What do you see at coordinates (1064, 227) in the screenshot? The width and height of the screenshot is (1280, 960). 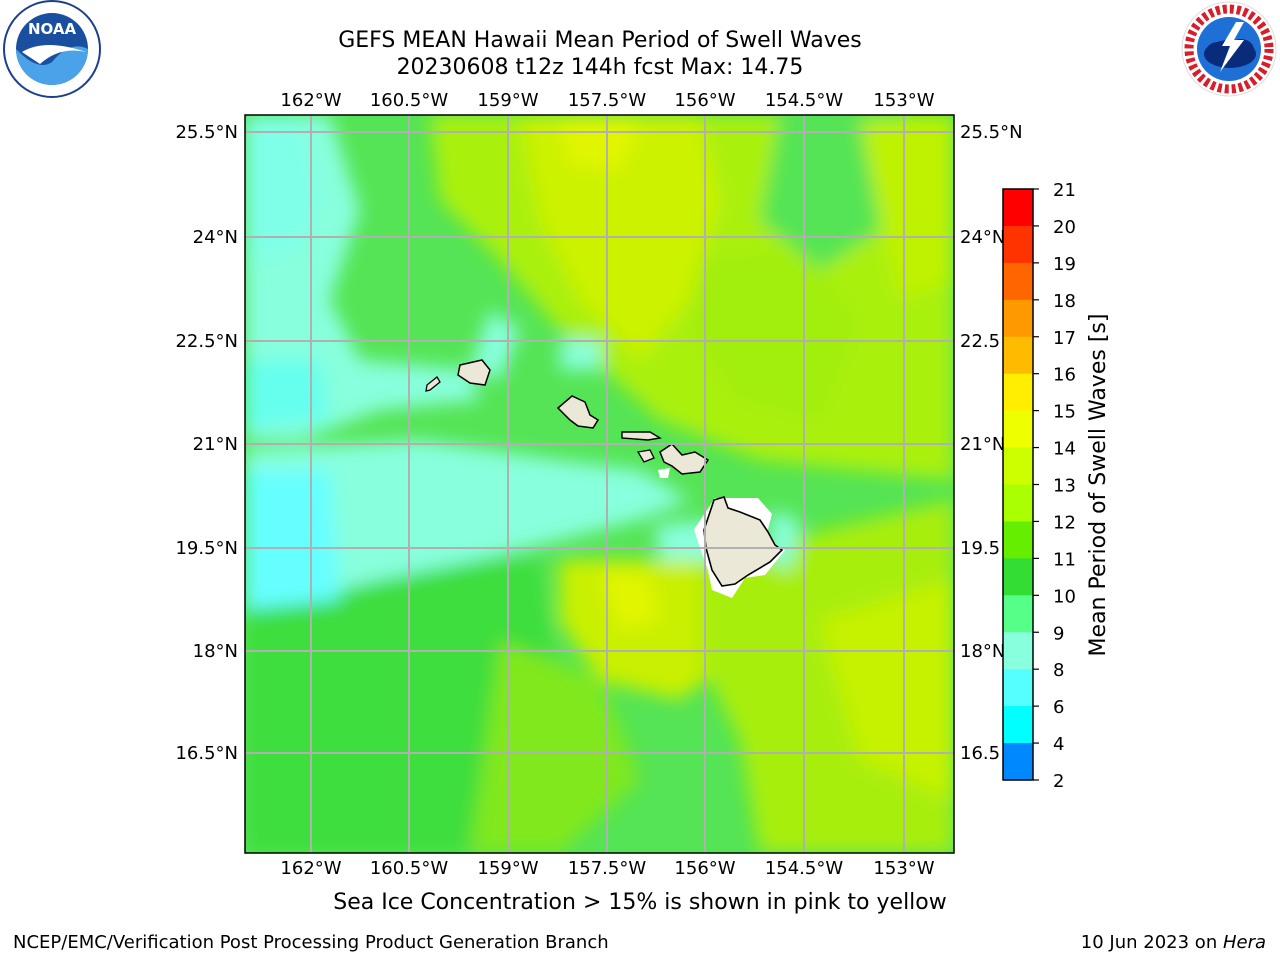 I see `colorbar-tick-label: 20` at bounding box center [1064, 227].